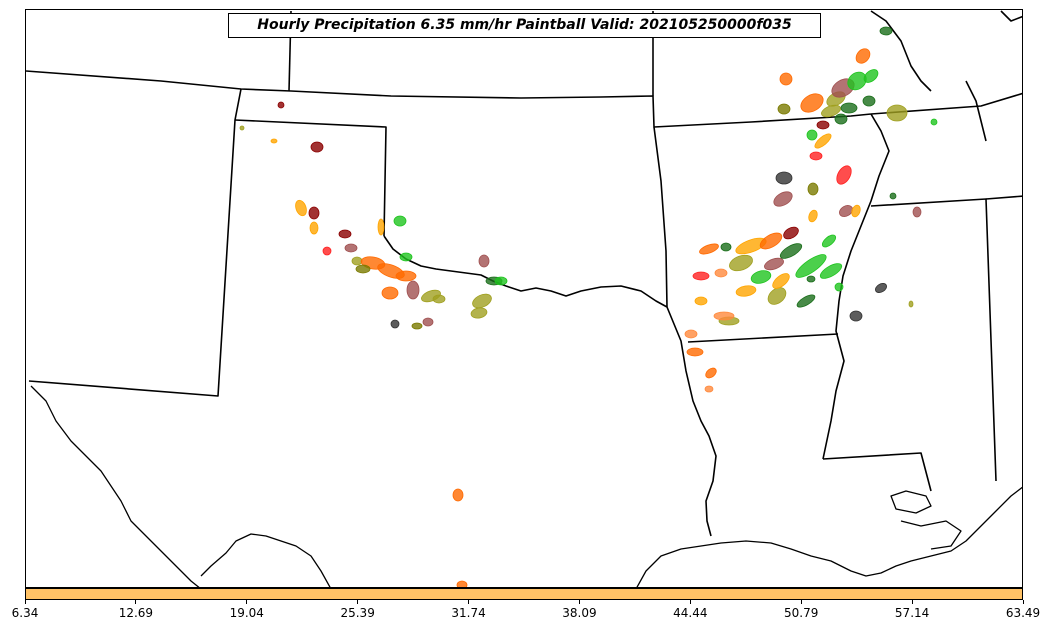  Describe the element at coordinates (911, 502) in the screenshot. I see `coast-mobile-bay` at that location.